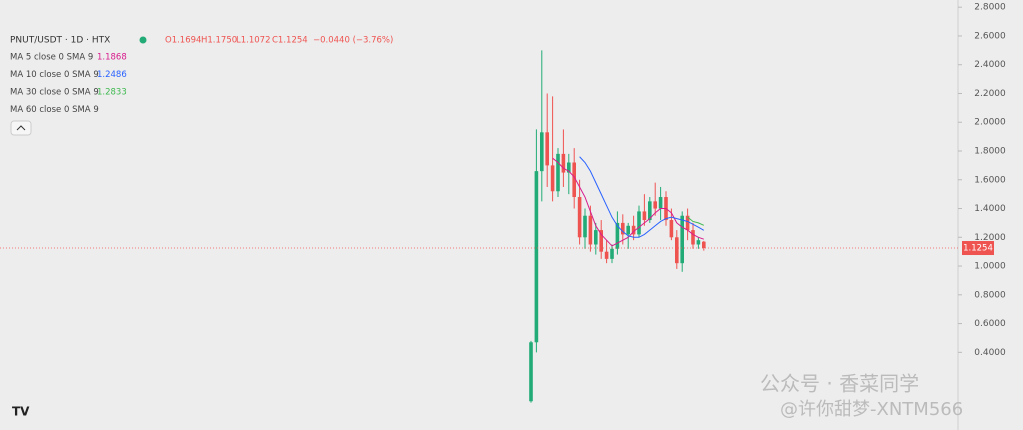 The image size is (1023, 430). I want to click on watermark: @许你甜梦-XNTM566, so click(871, 409).